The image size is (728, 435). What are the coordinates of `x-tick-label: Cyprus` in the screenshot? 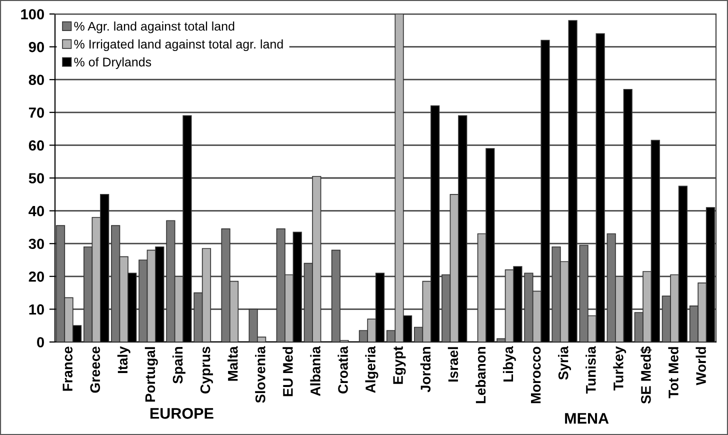 It's located at (206, 370).